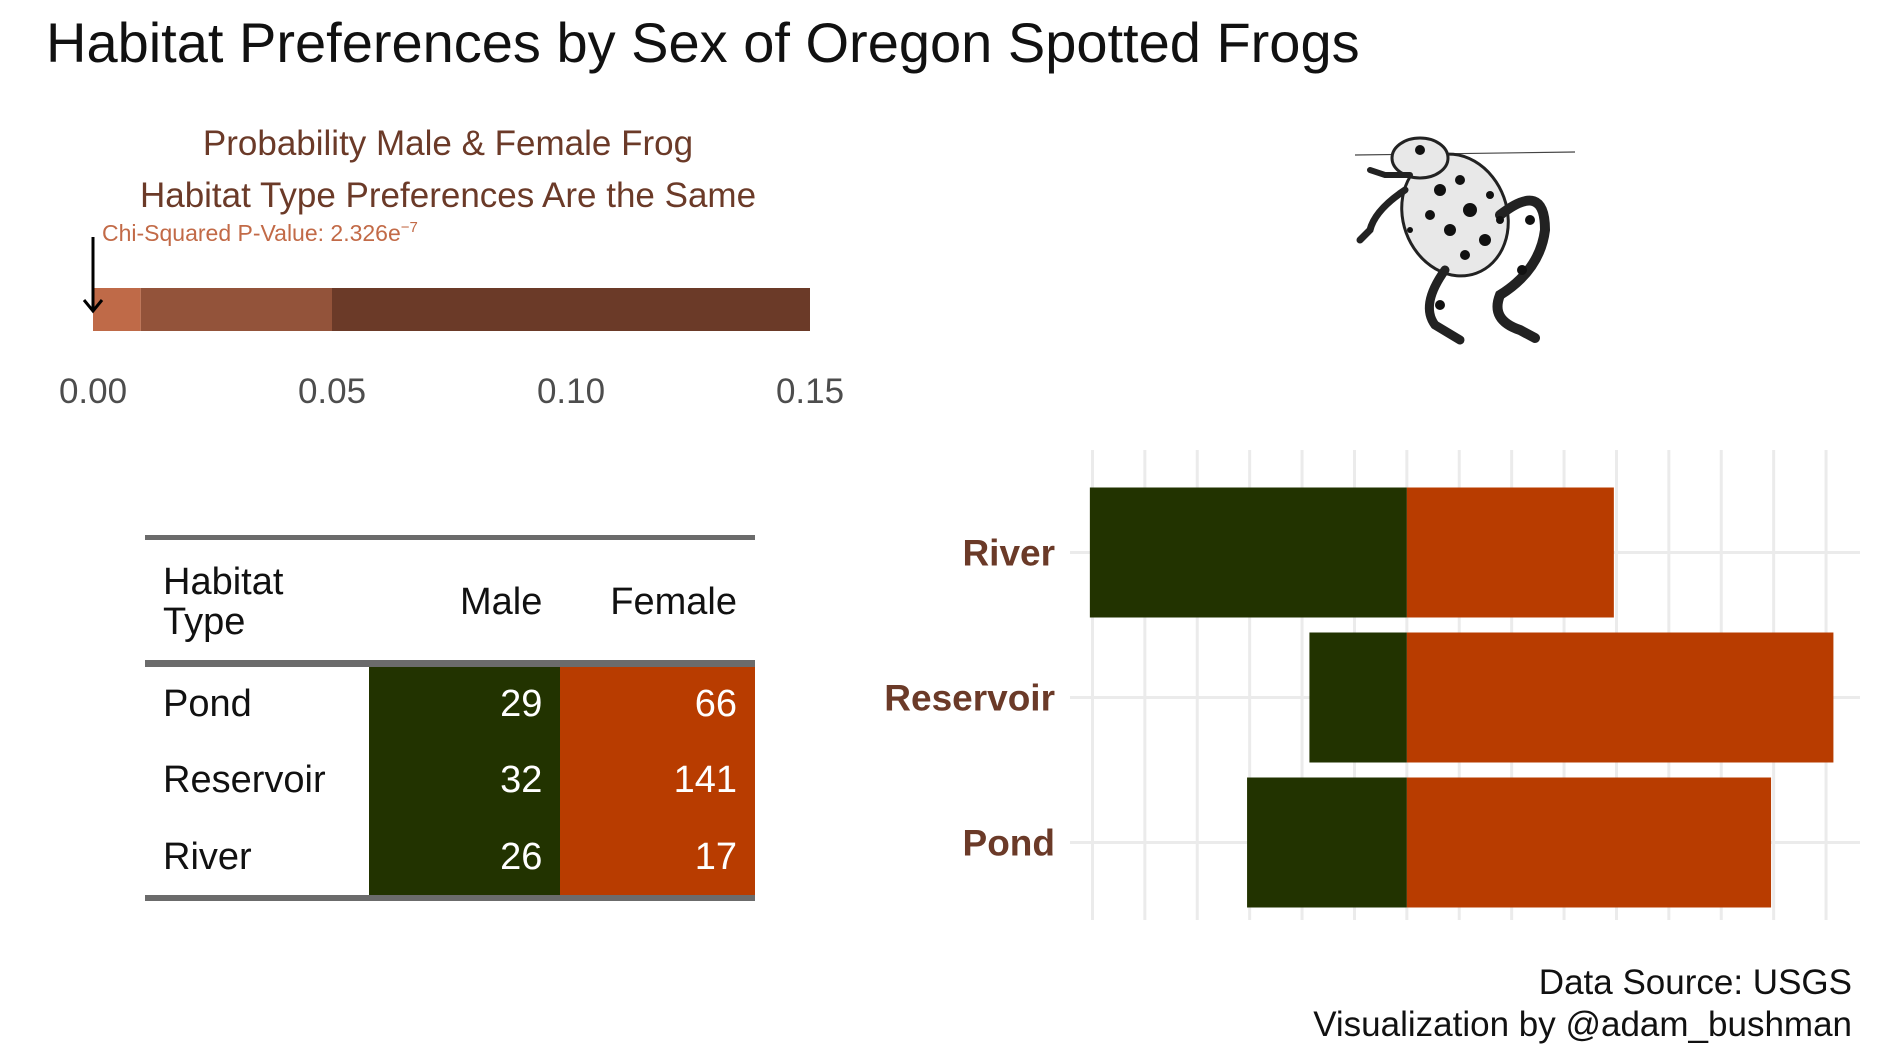 This screenshot has width=1889, height=1062. What do you see at coordinates (1465, 240) in the screenshot?
I see `spotted-frog-icon` at bounding box center [1465, 240].